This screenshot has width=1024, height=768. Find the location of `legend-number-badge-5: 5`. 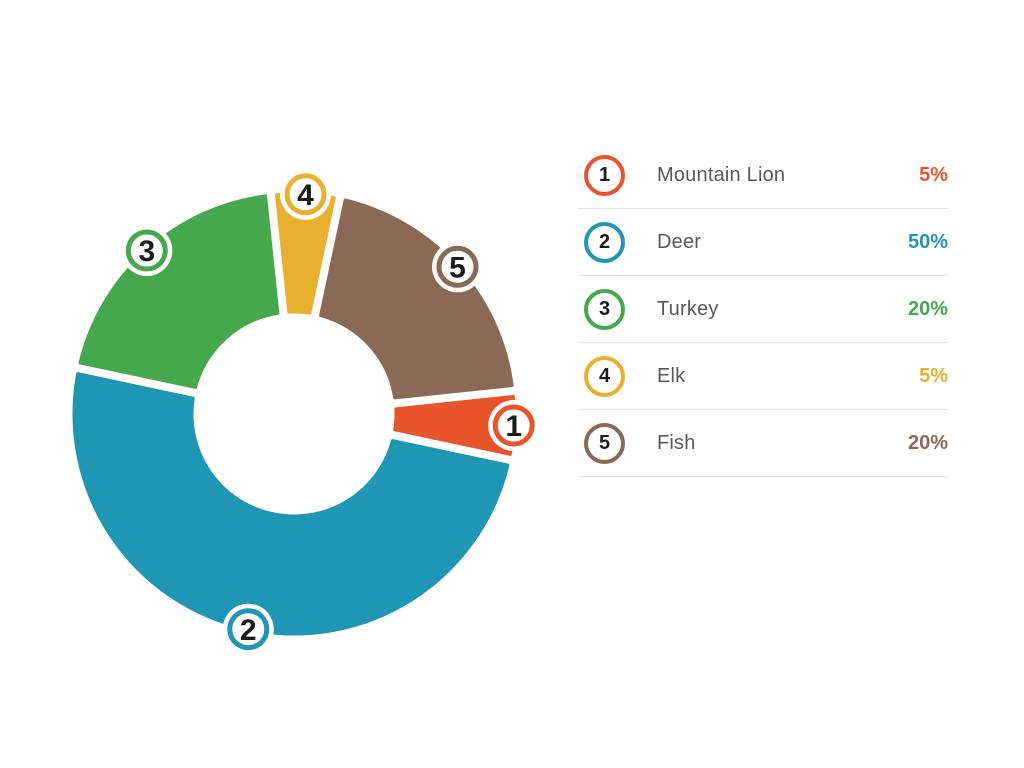

legend-number-badge-5: 5 is located at coordinates (604, 443).